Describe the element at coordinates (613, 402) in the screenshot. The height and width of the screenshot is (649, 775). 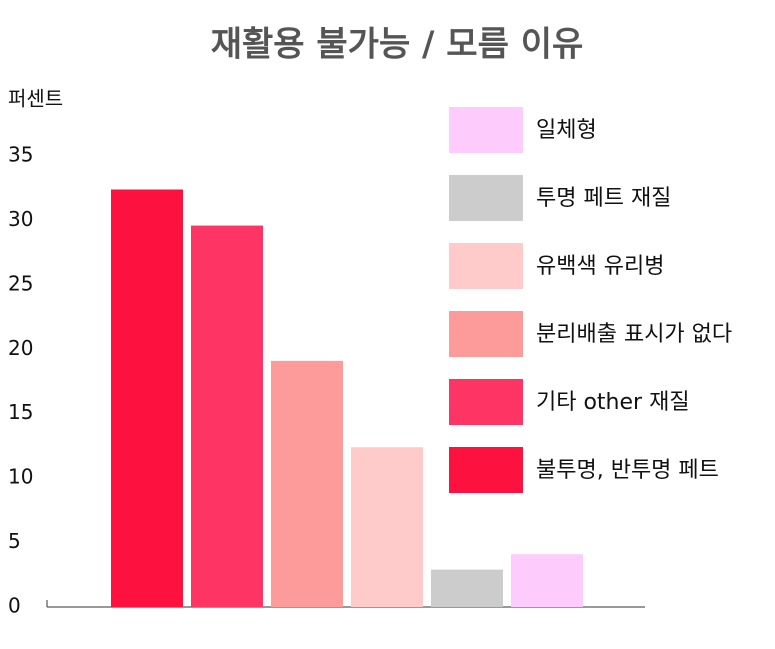
I see `legend-label: 기타 other 재질` at that location.